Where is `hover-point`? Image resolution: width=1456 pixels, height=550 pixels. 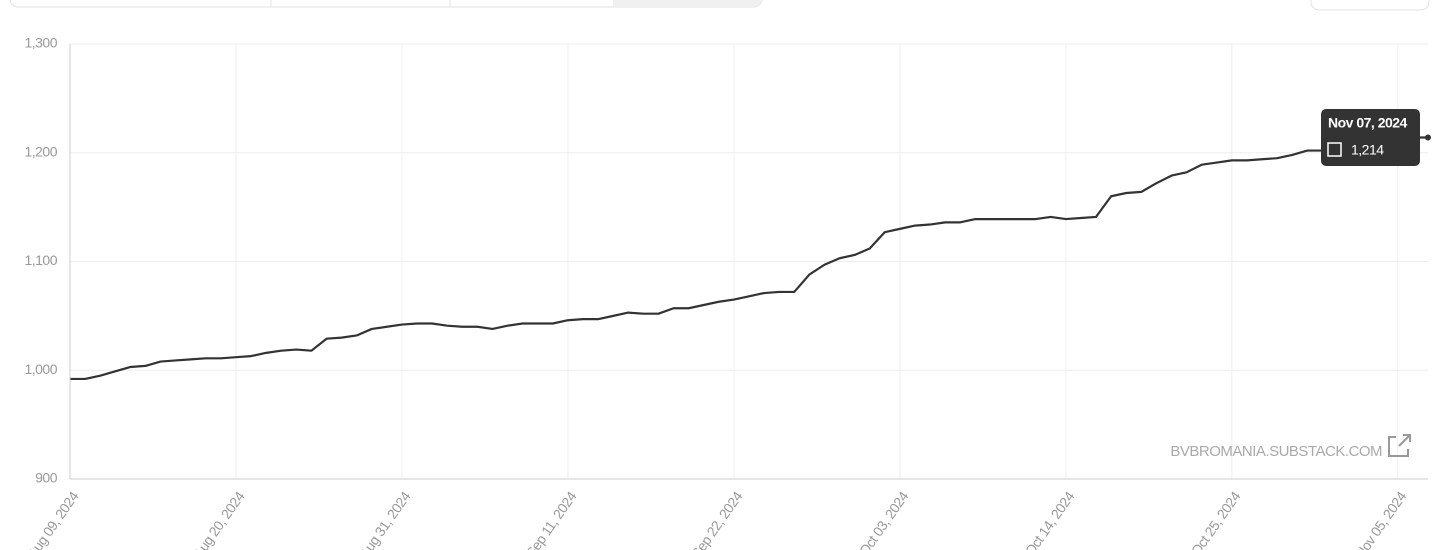
hover-point is located at coordinates (1428, 137).